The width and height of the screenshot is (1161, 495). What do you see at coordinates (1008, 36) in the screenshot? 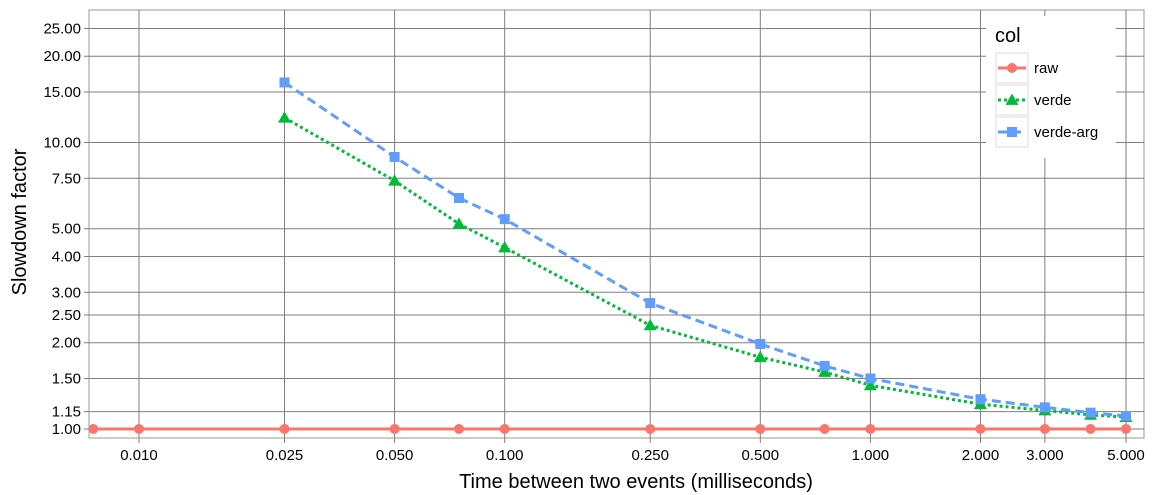
I see `legend-title: col` at bounding box center [1008, 36].